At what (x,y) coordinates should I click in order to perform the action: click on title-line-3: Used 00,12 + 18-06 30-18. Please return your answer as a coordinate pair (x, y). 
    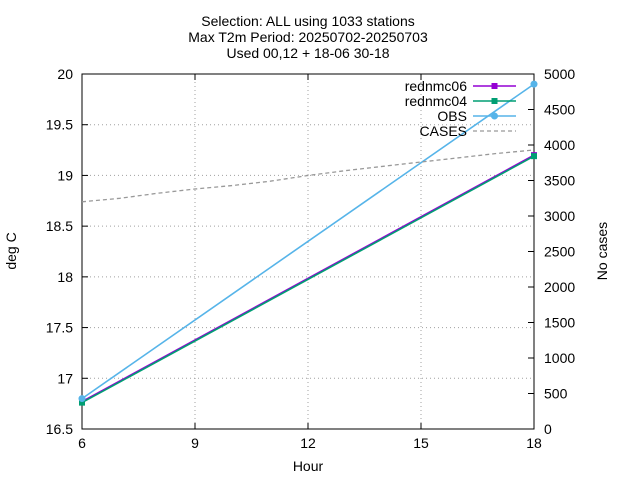
    Looking at the image, I should click on (307, 53).